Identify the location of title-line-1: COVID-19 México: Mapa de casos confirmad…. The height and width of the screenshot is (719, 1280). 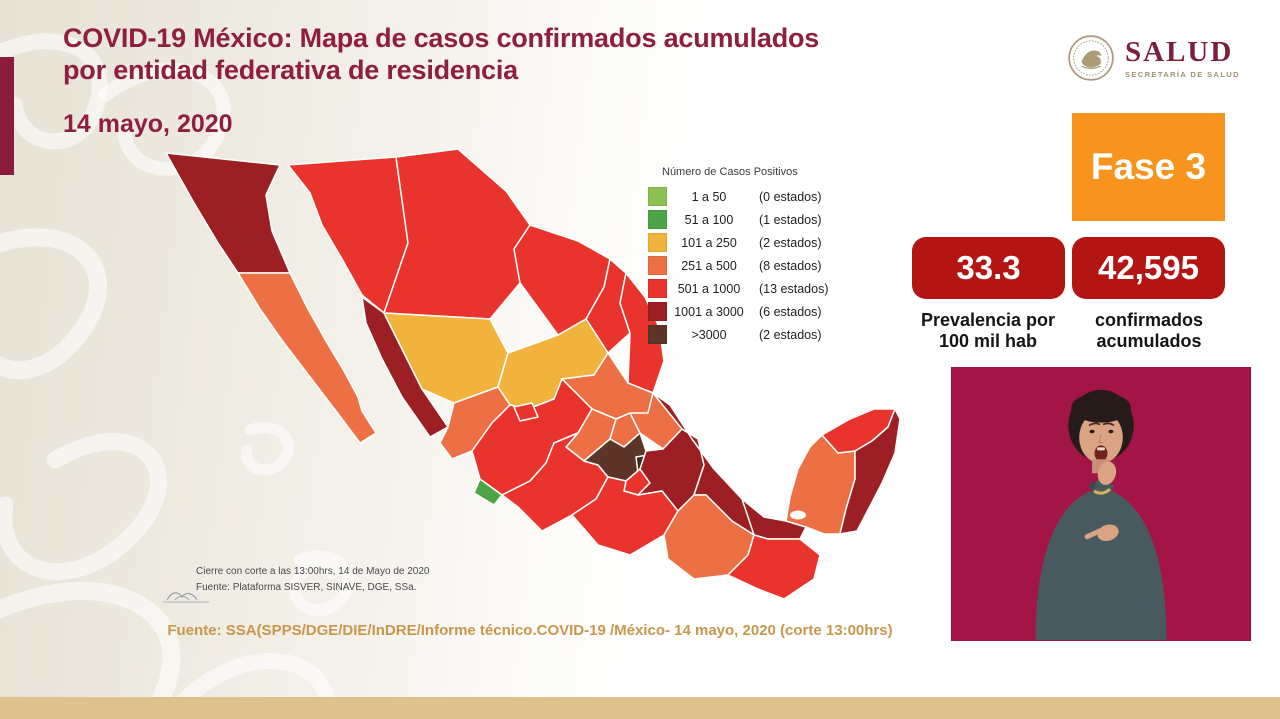
(441, 38).